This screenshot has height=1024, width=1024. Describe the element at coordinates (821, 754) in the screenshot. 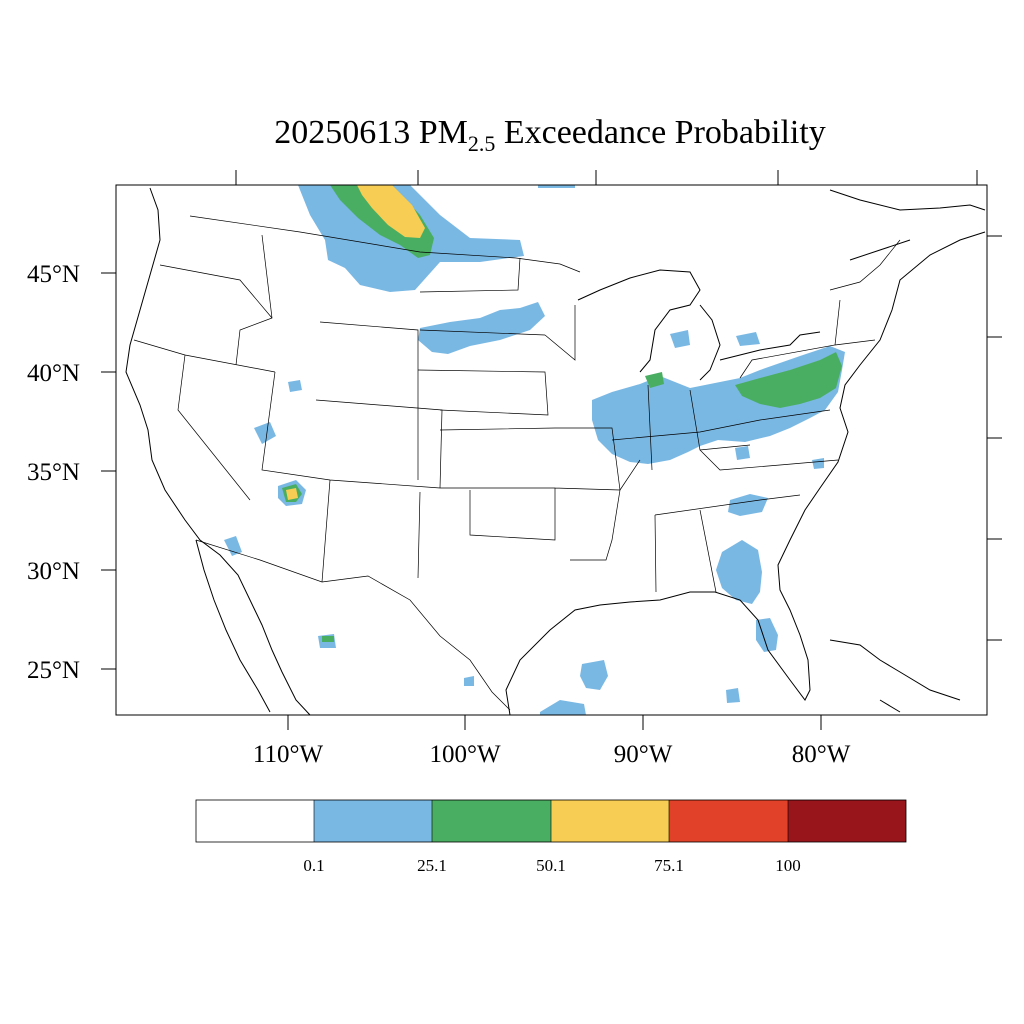

I see `lon-label: 80°W` at that location.